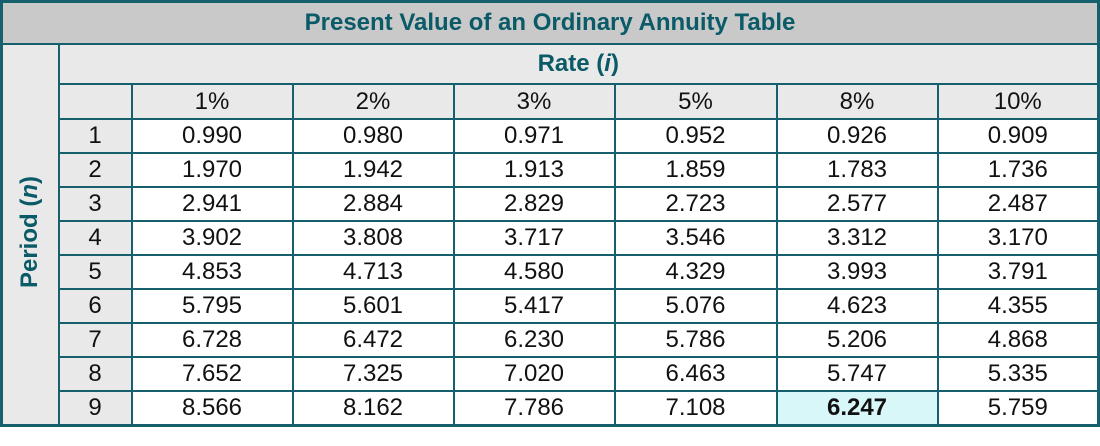  I want to click on period-axis-label: Period (n), so click(30, 231).